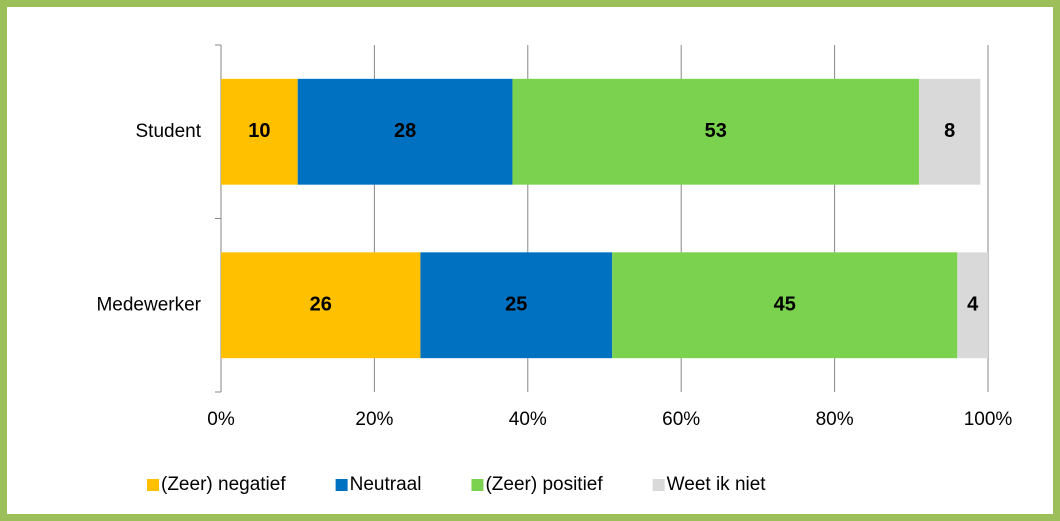 The width and height of the screenshot is (1060, 521). What do you see at coordinates (221, 419) in the screenshot?
I see `x-tick-label: 0%` at bounding box center [221, 419].